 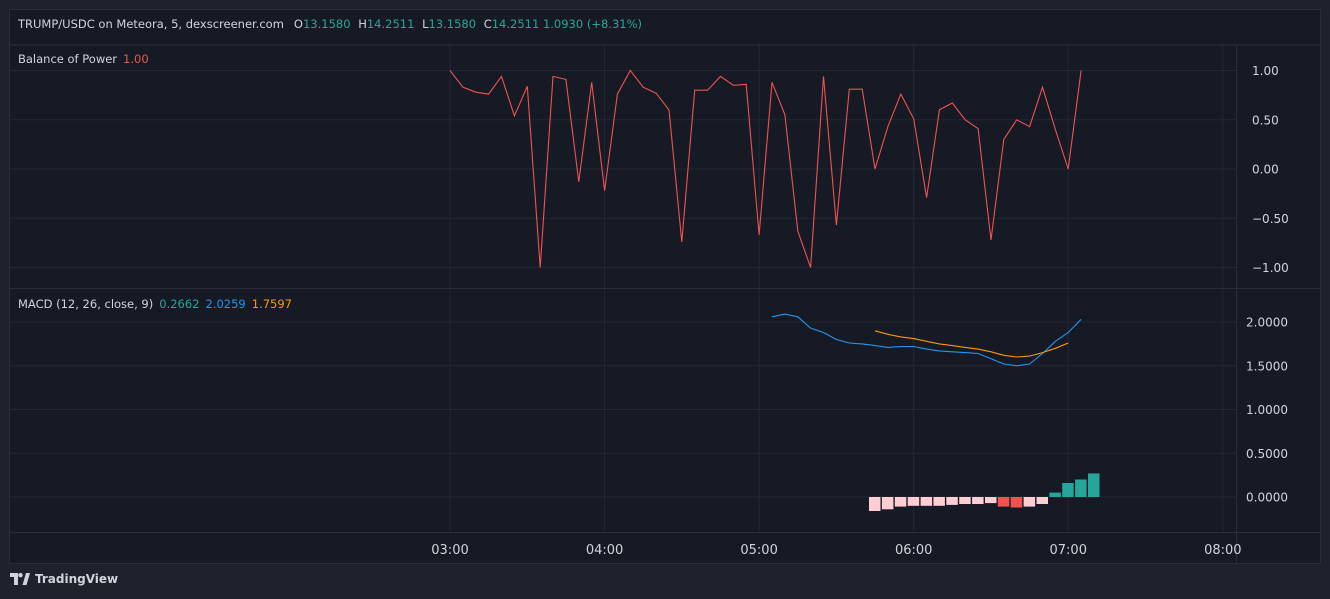 What do you see at coordinates (913, 550) in the screenshot?
I see `time-tick-label: 06:00` at bounding box center [913, 550].